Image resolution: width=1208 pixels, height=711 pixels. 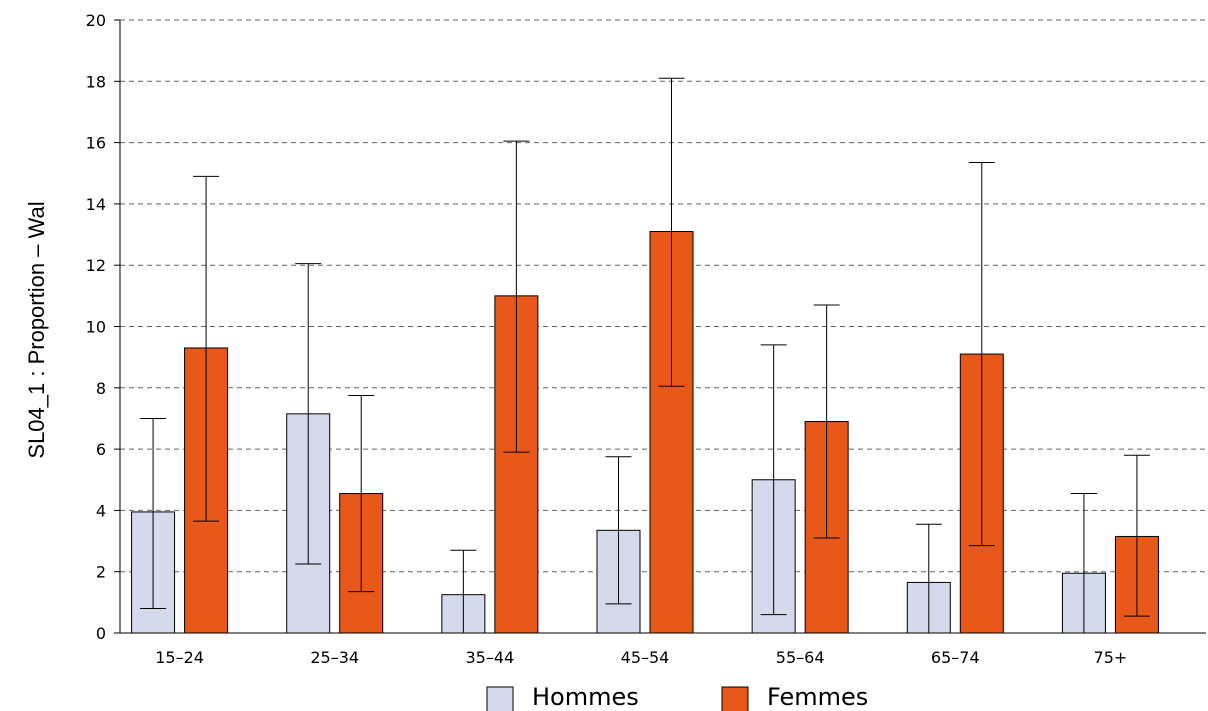 I want to click on legend-label-femmes: Femmes, so click(x=817, y=697).